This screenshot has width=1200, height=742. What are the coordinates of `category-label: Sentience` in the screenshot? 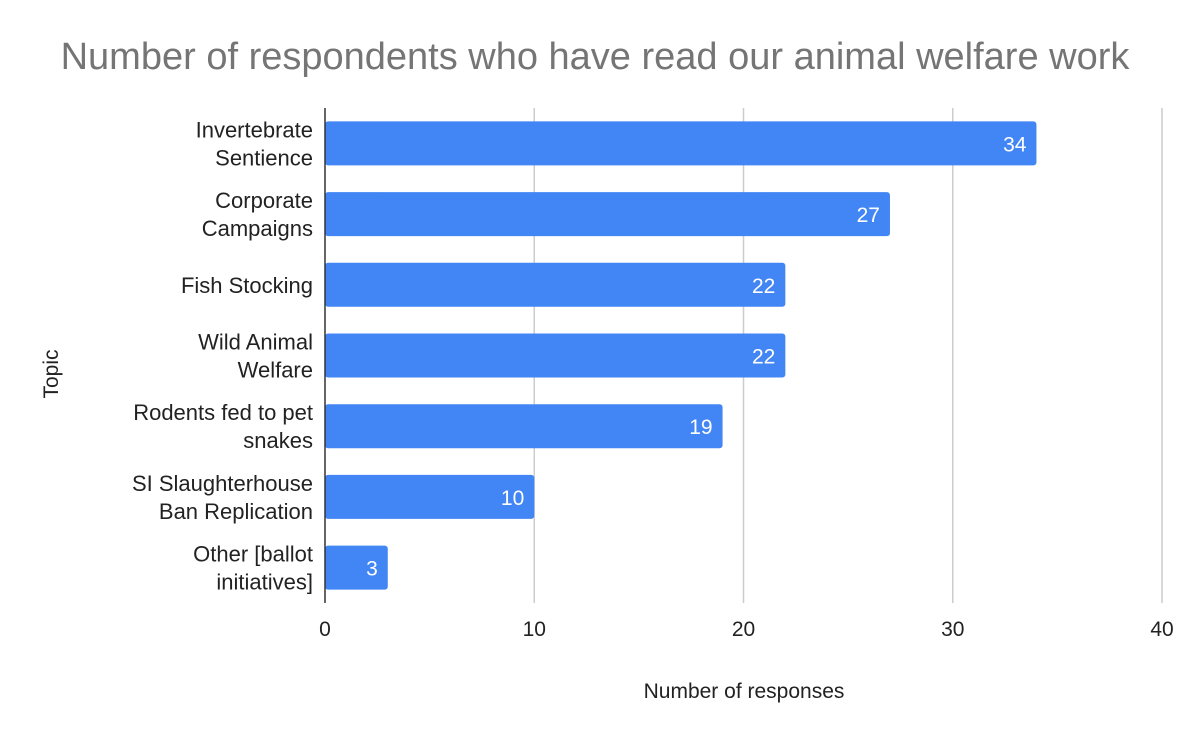 It's located at (264, 157).